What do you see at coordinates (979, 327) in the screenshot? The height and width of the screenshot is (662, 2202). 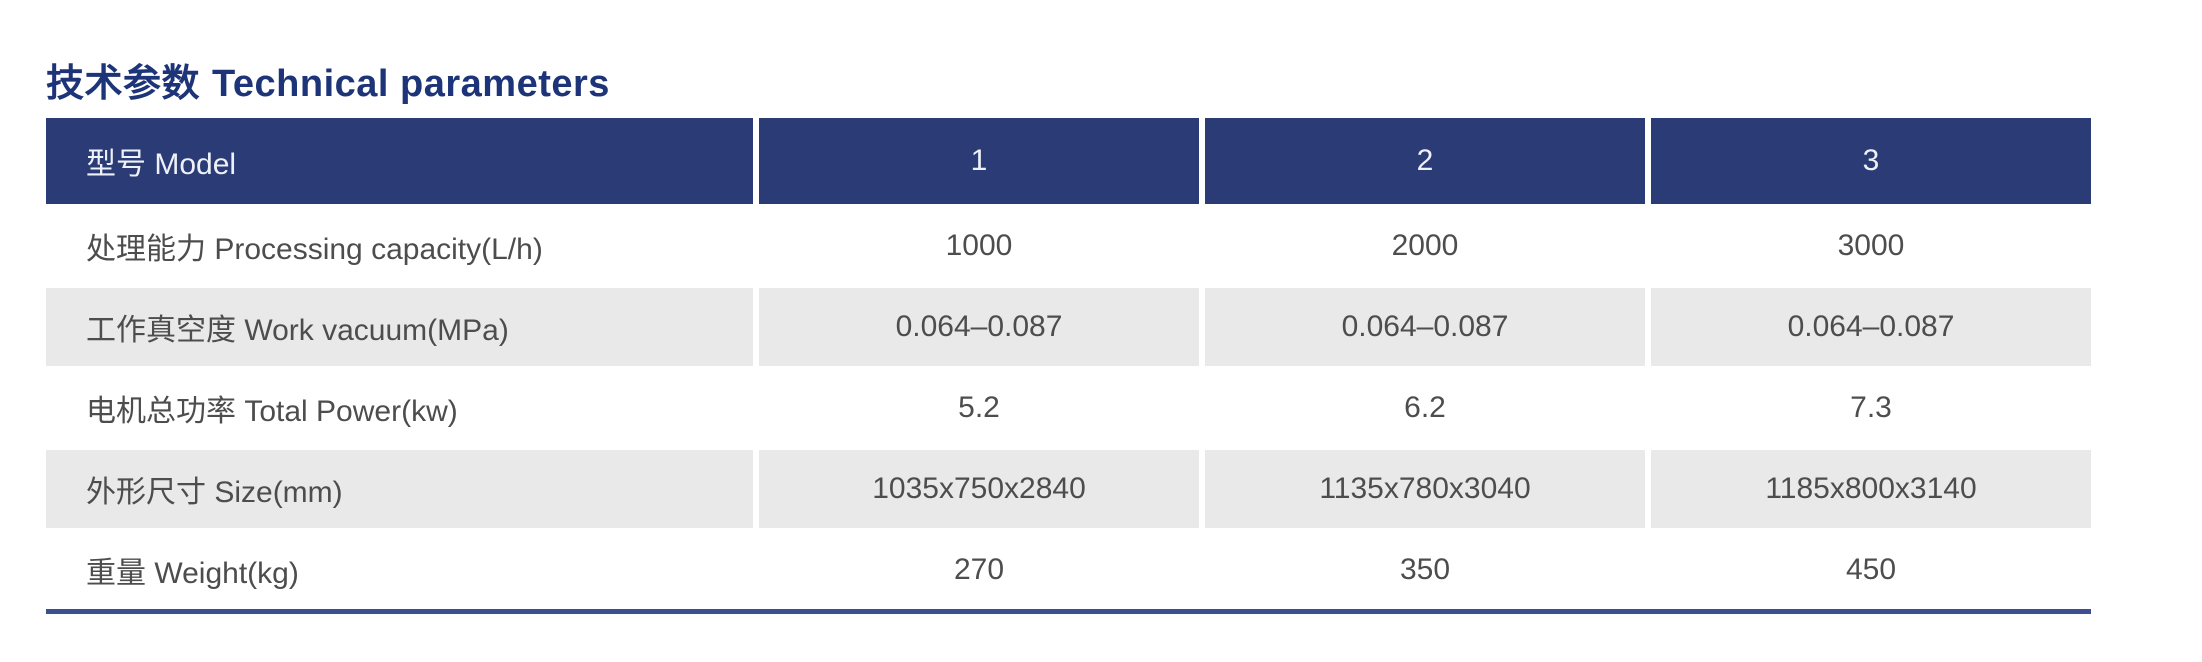 I see `cell-work-vacuum-1: 0.064–0.087` at bounding box center [979, 327].